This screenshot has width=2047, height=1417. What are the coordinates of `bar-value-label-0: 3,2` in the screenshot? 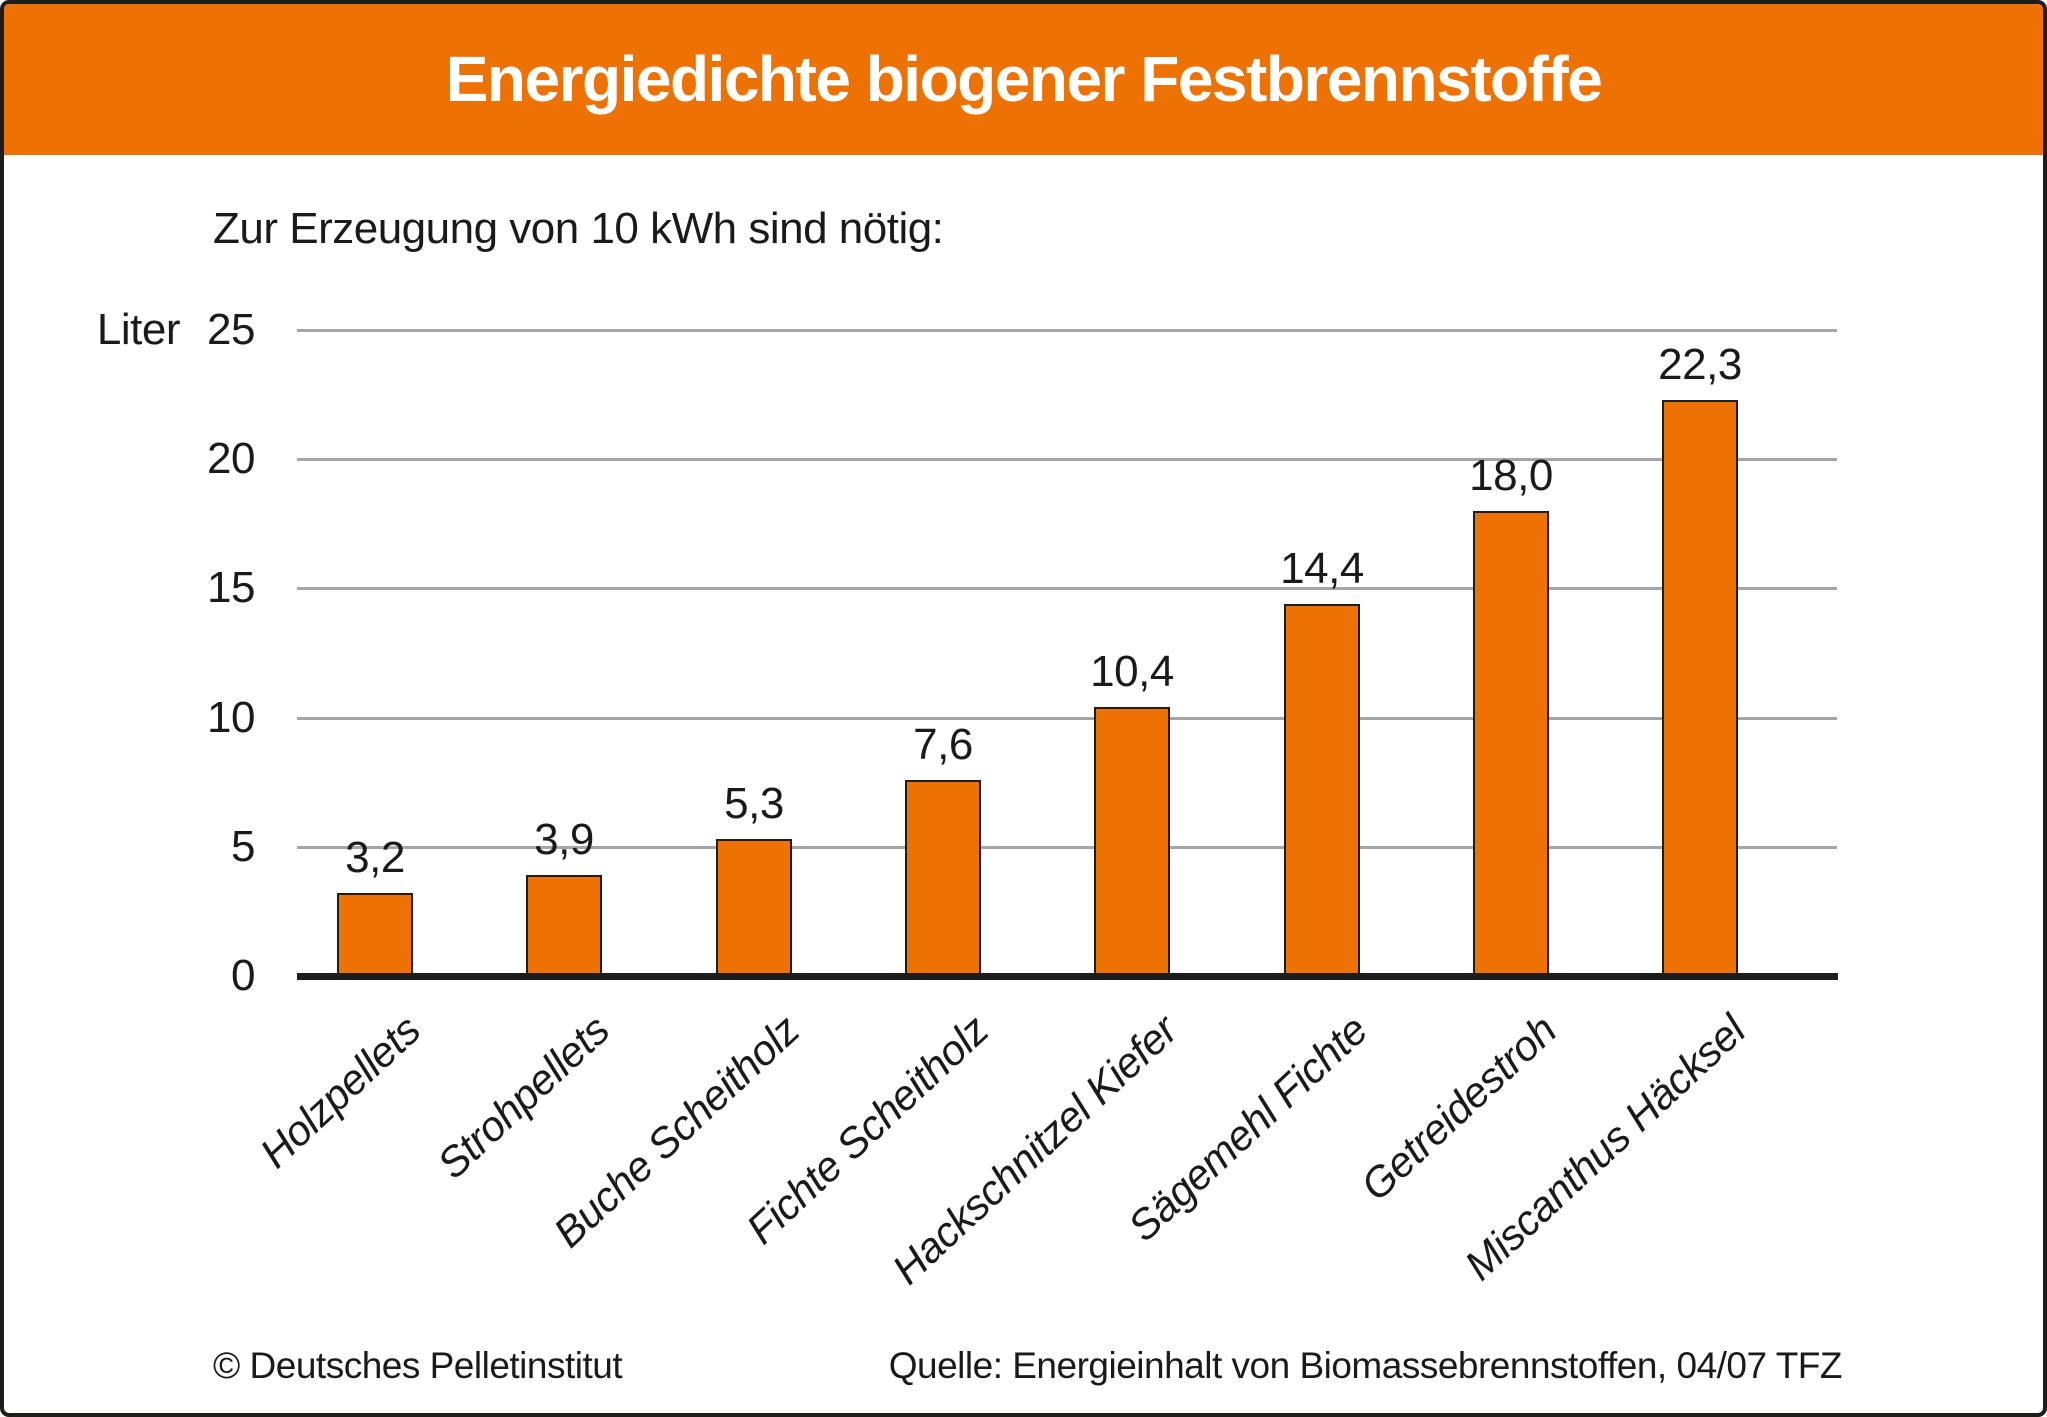 It's located at (375, 857).